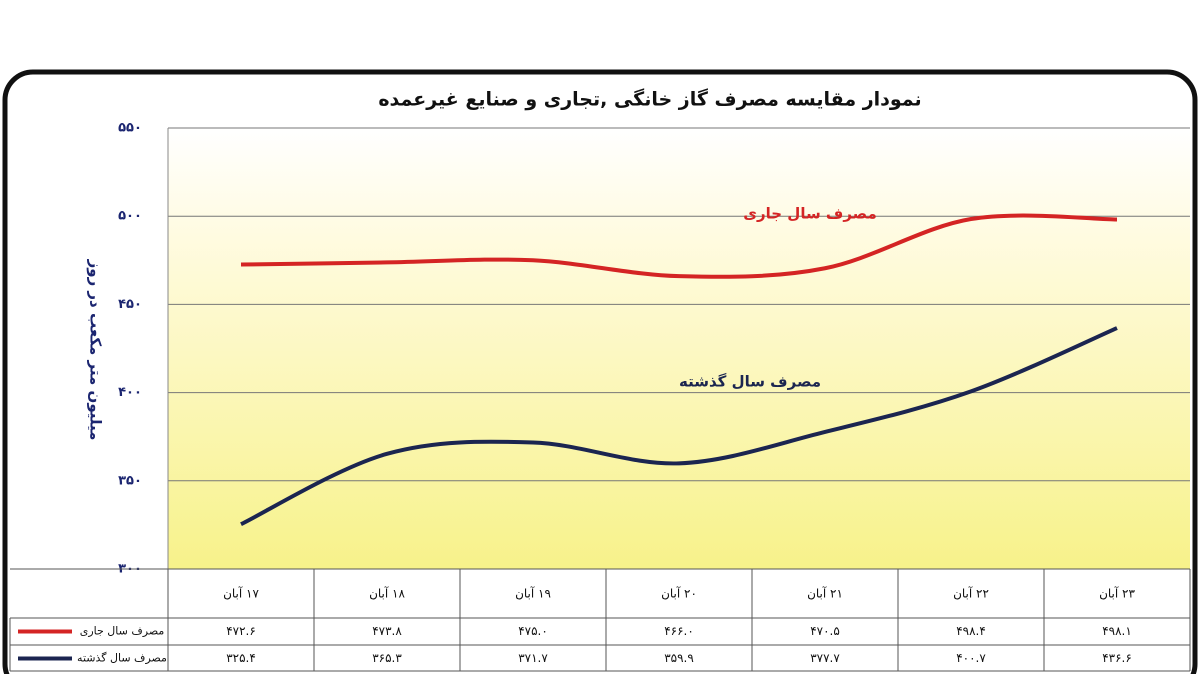 The width and height of the screenshot is (1200, 674). Describe the element at coordinates (122, 658) in the screenshot. I see `legend-label: مصرف سال گذشته` at that location.